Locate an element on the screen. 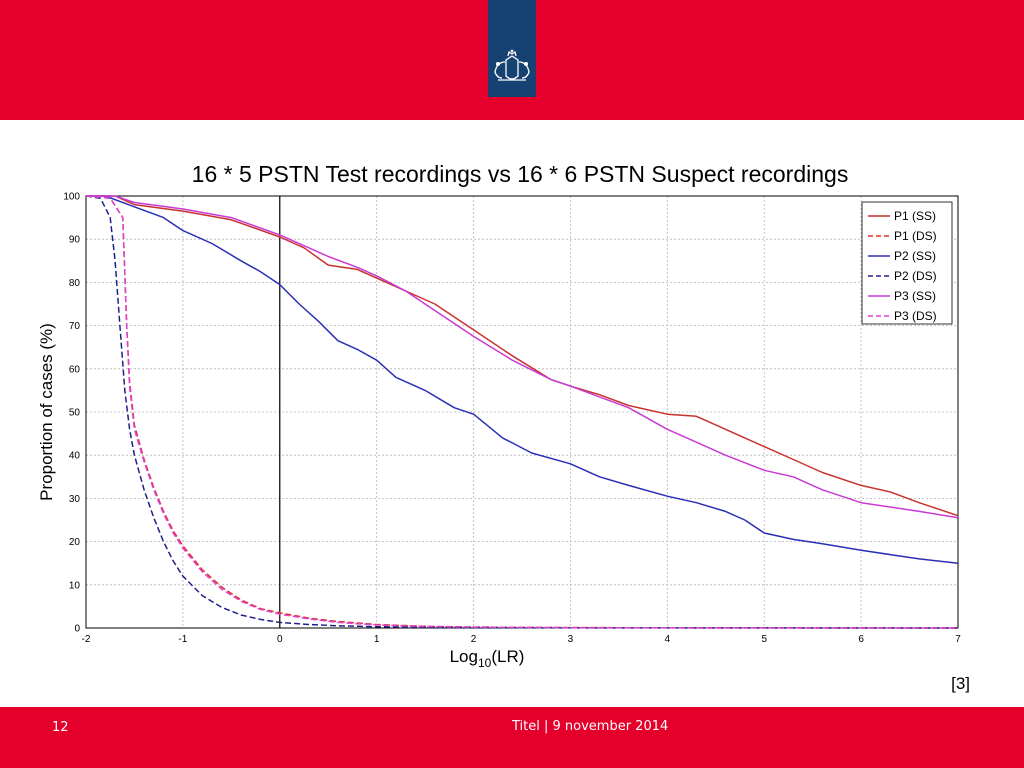  legend-entry: P2 (SS) is located at coordinates (915, 256).